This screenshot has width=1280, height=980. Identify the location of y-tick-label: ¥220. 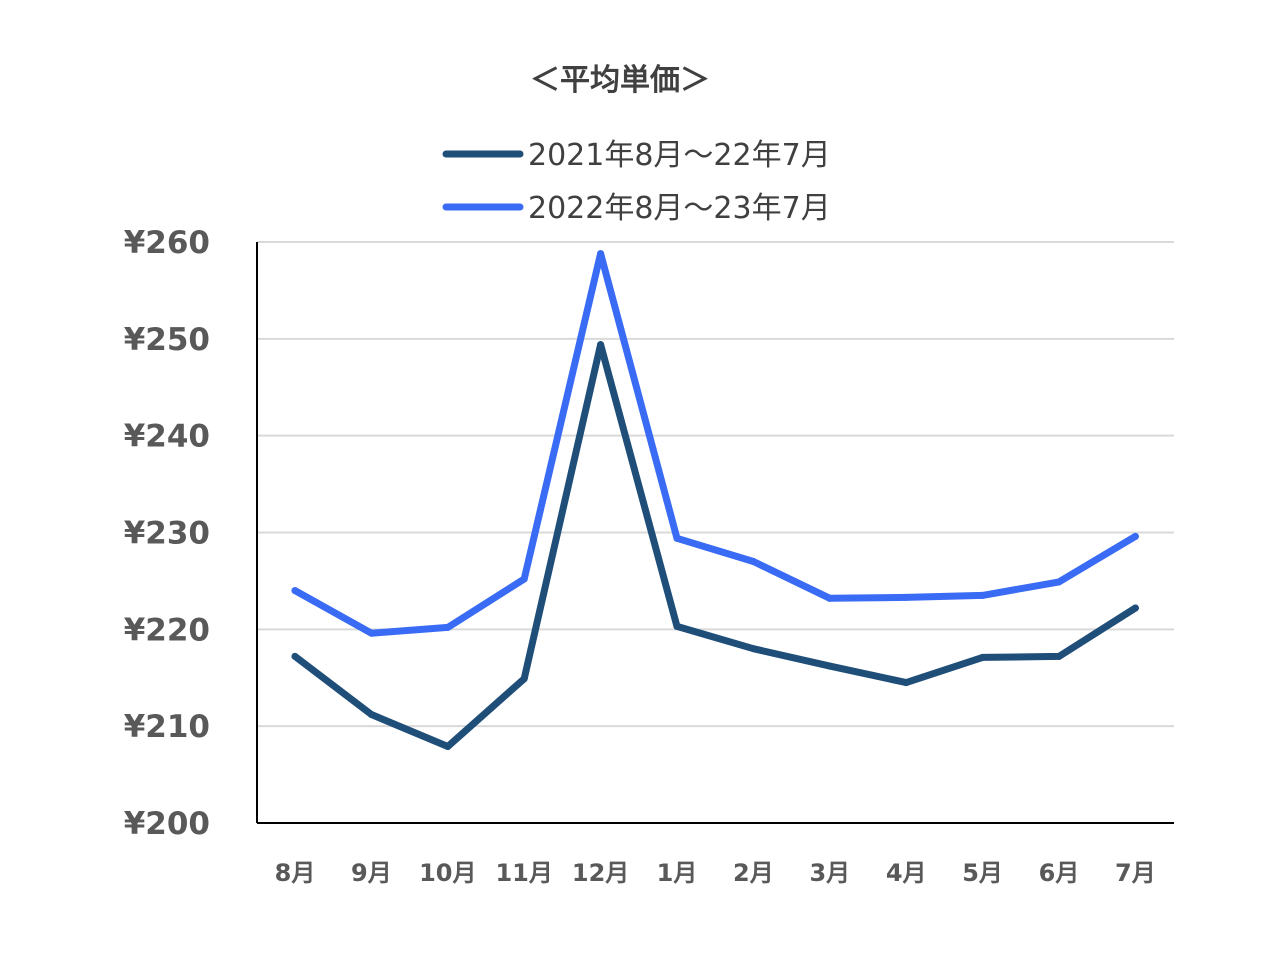
(167, 630).